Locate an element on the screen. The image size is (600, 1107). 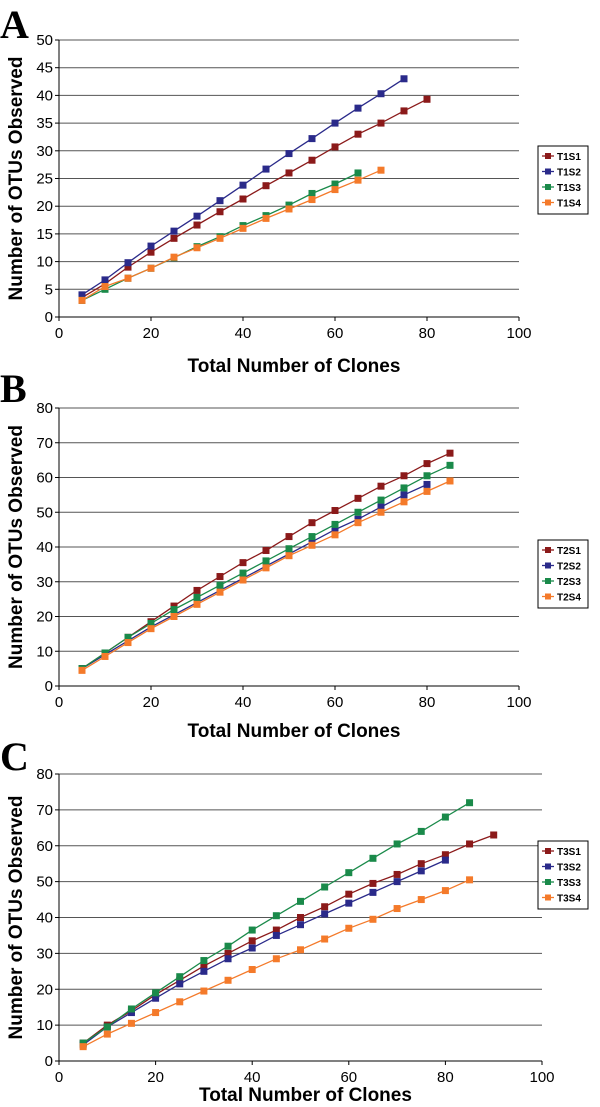
x-tick-label: 100 is located at coordinates (518, 702).